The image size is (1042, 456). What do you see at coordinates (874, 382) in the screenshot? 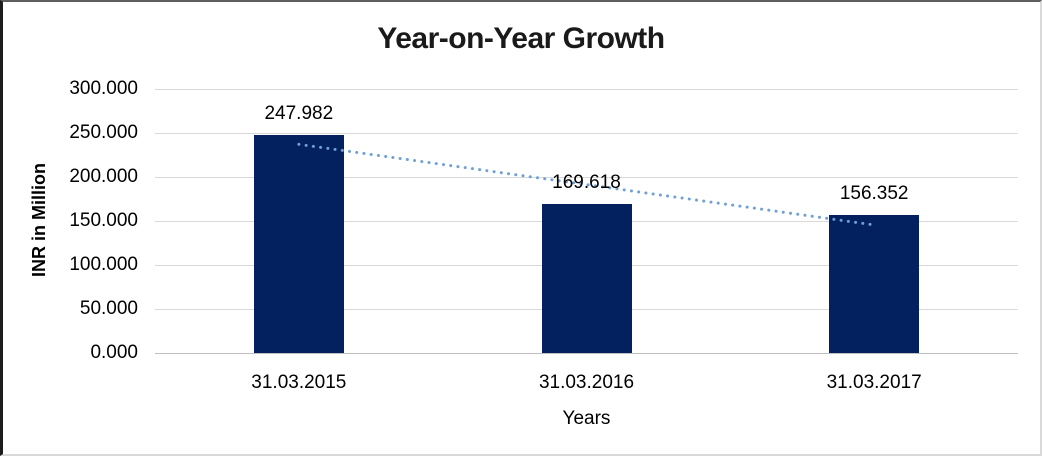
I see `x-category-label: 31.03.2017` at bounding box center [874, 382].